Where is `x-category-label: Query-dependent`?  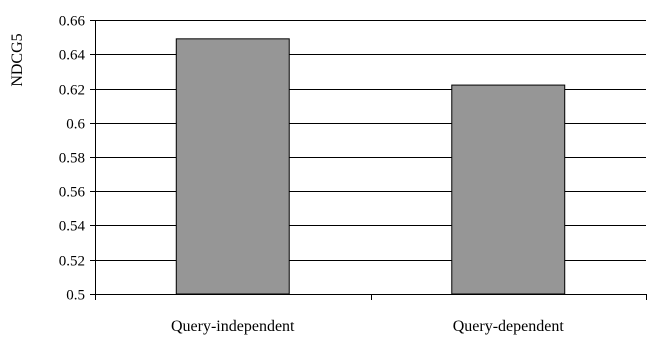 x-category-label: Query-dependent is located at coordinates (509, 326).